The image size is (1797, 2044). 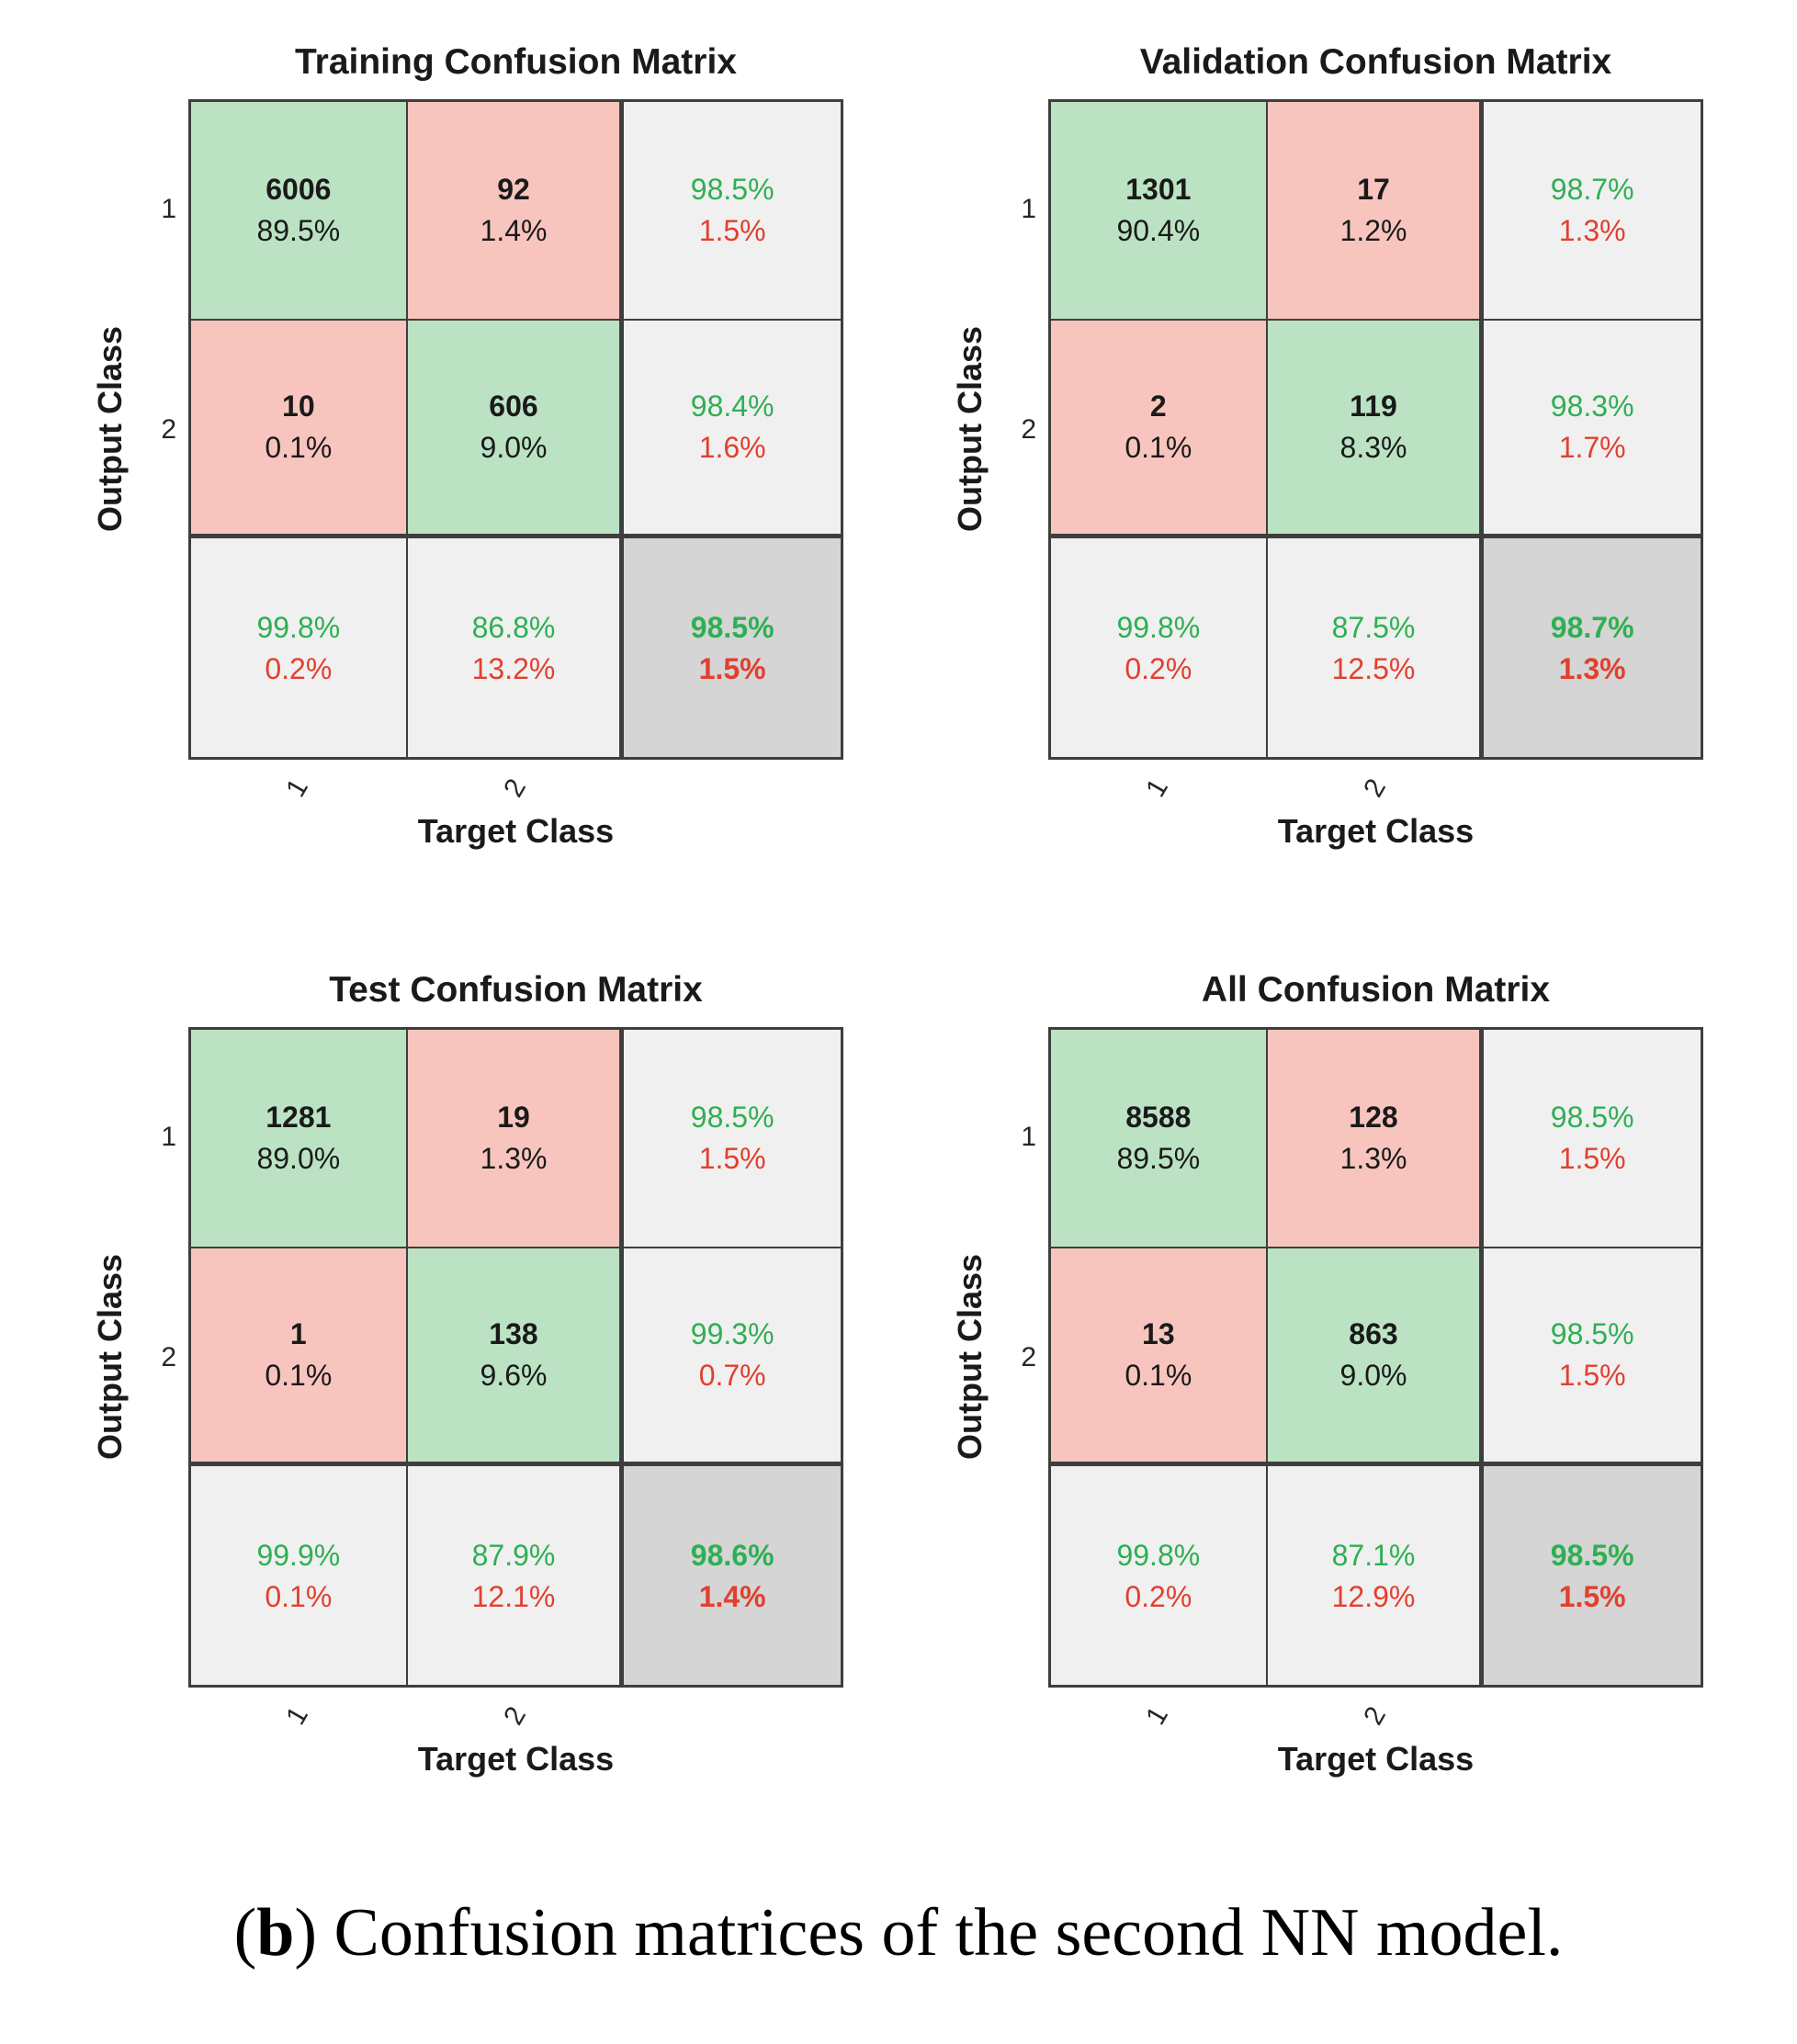 I want to click on cell-count: 119, so click(x=1373, y=406).